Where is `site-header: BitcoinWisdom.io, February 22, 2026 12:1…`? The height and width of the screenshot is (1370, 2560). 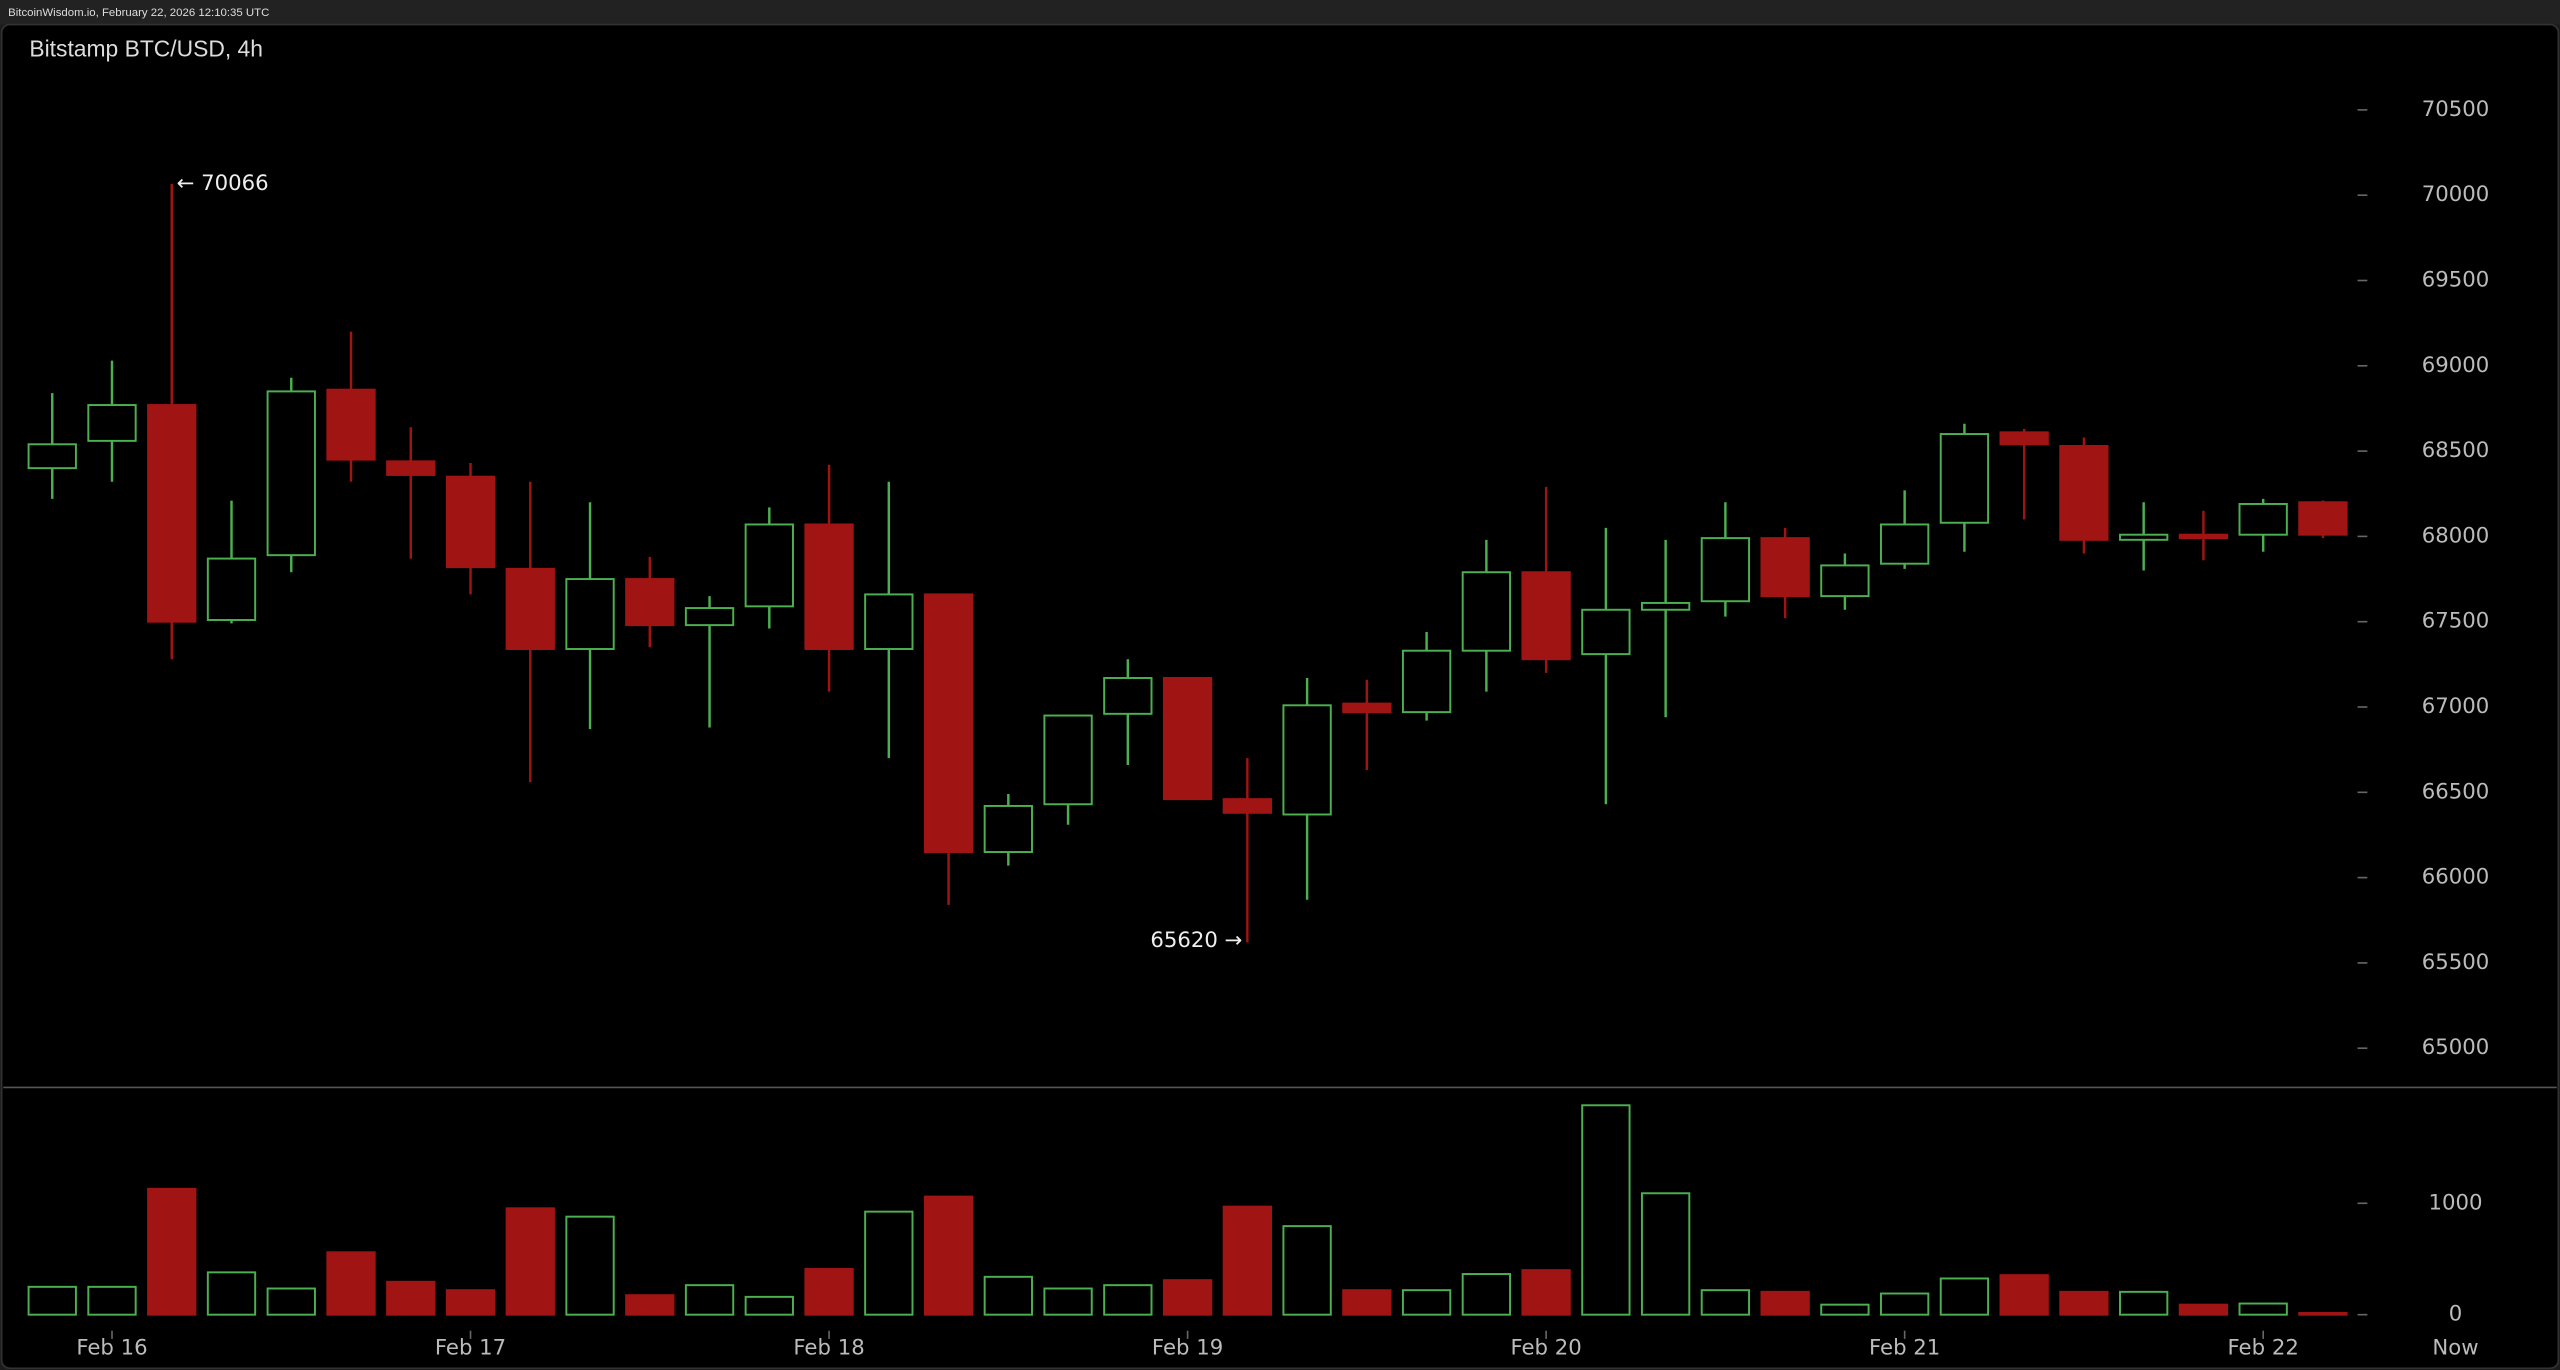 site-header: BitcoinWisdom.io, February 22, 2026 12:1… is located at coordinates (138, 13).